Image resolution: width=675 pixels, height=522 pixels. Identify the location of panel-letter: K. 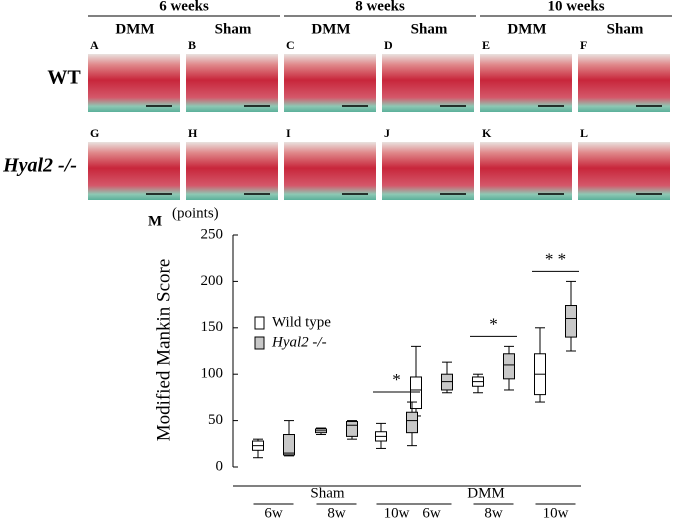
(487, 133).